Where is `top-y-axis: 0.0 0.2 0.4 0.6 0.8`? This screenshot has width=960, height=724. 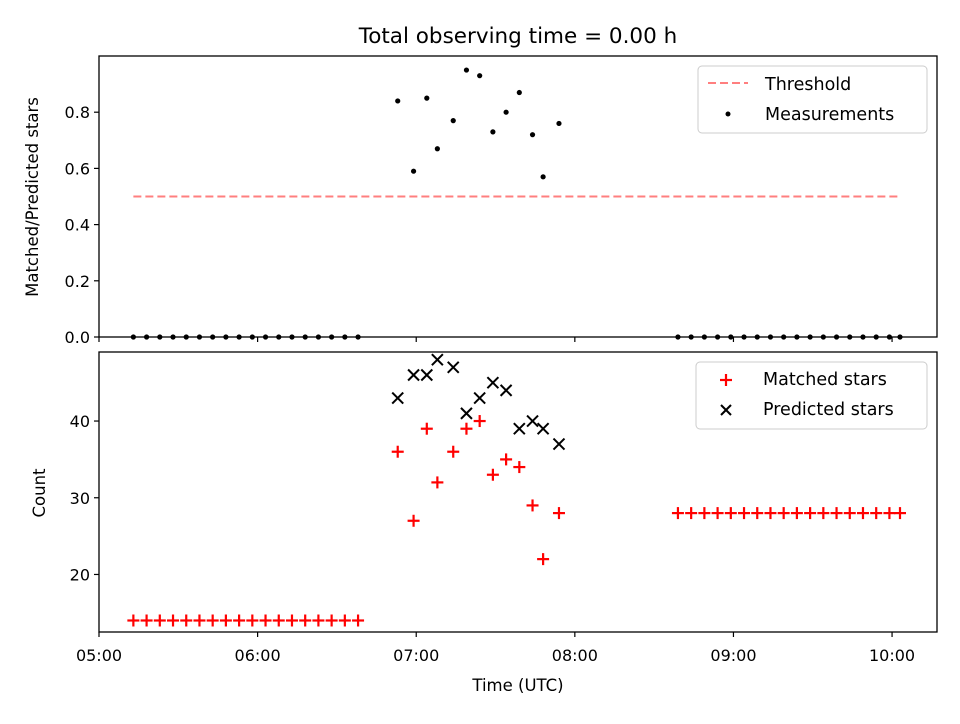 top-y-axis: 0.0 0.2 0.4 0.6 0.8 is located at coordinates (82, 225).